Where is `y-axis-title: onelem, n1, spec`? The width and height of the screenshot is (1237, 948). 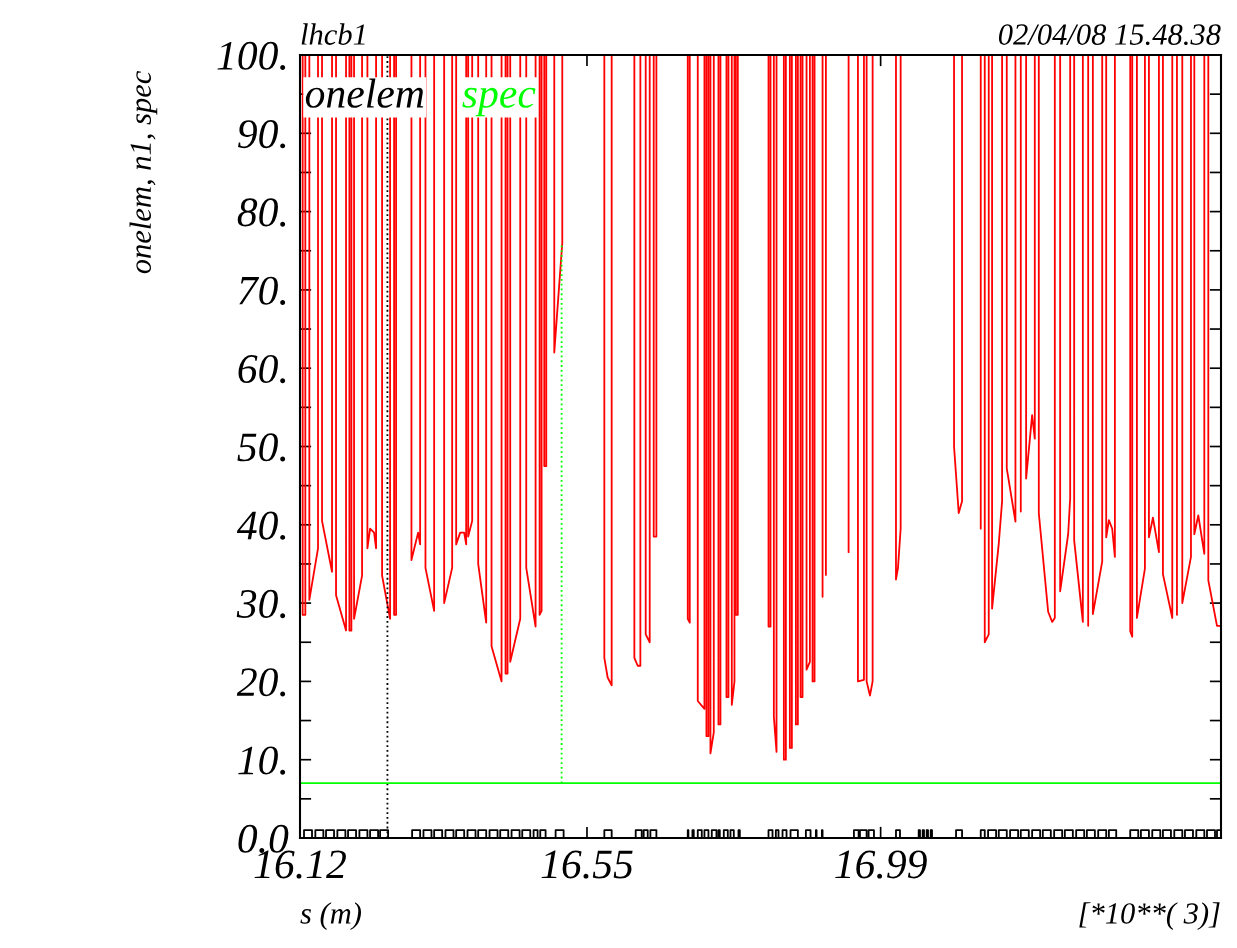 y-axis-title: onelem, n1, spec is located at coordinates (143, 172).